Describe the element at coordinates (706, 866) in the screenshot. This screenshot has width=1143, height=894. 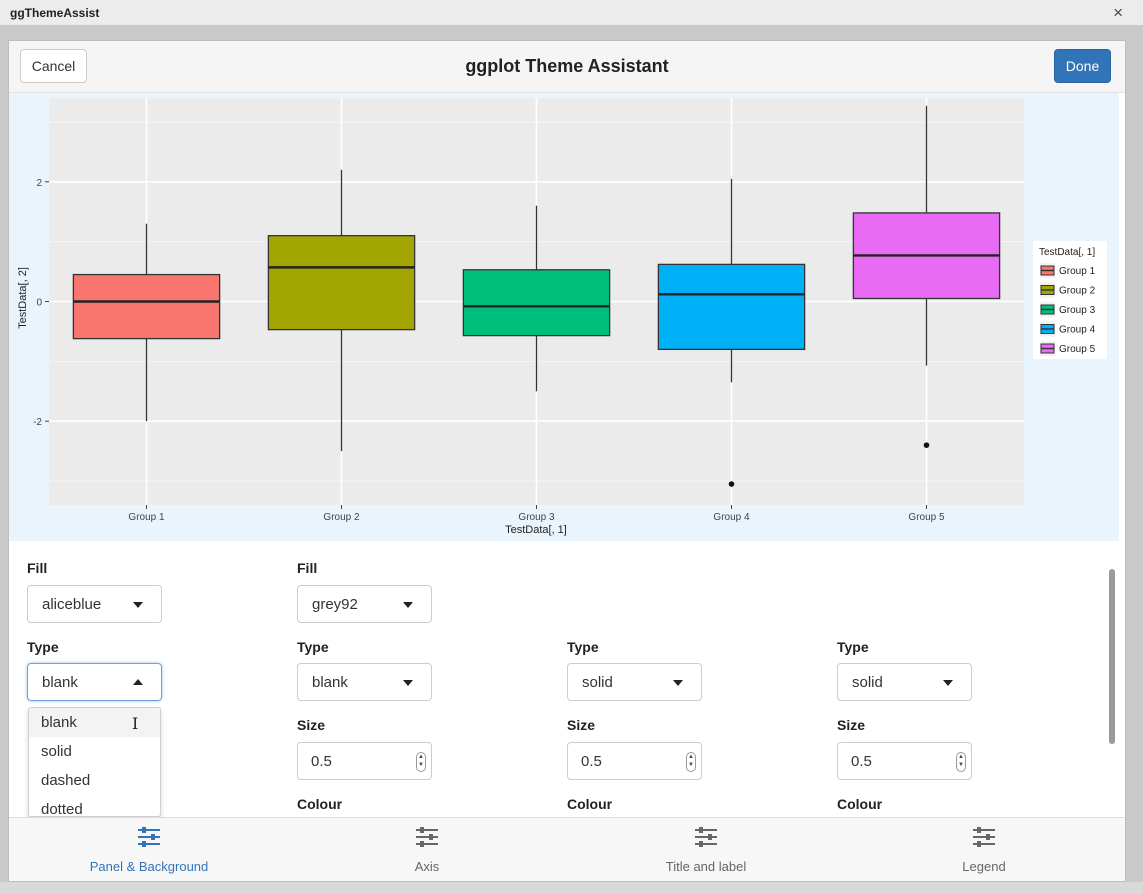
I see `tab-label: Title and label` at that location.